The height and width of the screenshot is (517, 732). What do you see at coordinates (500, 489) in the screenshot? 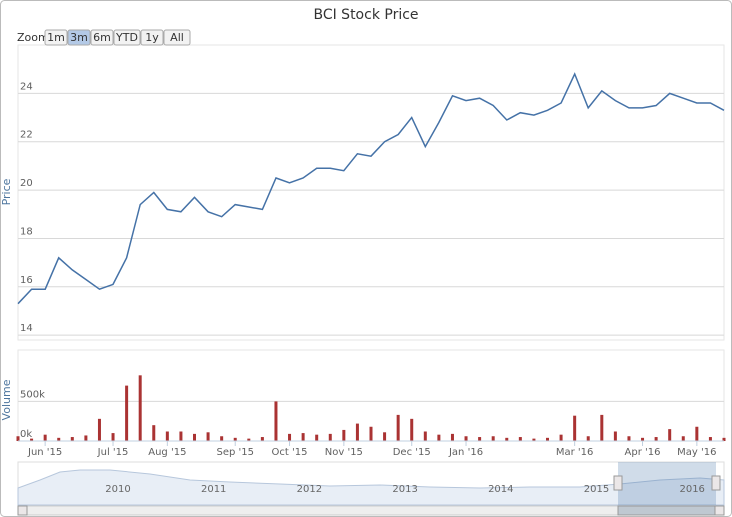
I see `navigator-label: 2014` at bounding box center [500, 489].